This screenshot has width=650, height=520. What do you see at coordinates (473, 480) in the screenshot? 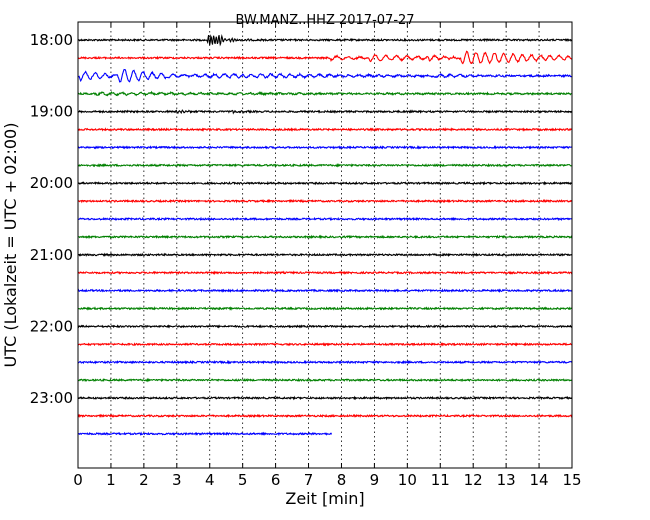
I see `x-tick-label: 12` at bounding box center [473, 480].